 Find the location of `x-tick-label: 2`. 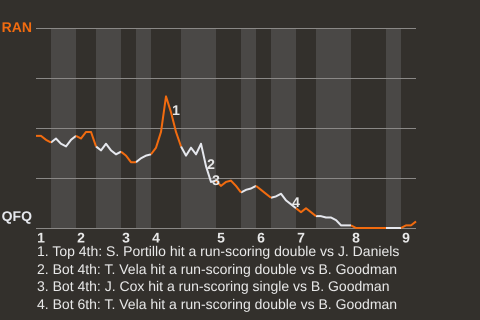

x-tick-label: 2 is located at coordinates (81, 237).